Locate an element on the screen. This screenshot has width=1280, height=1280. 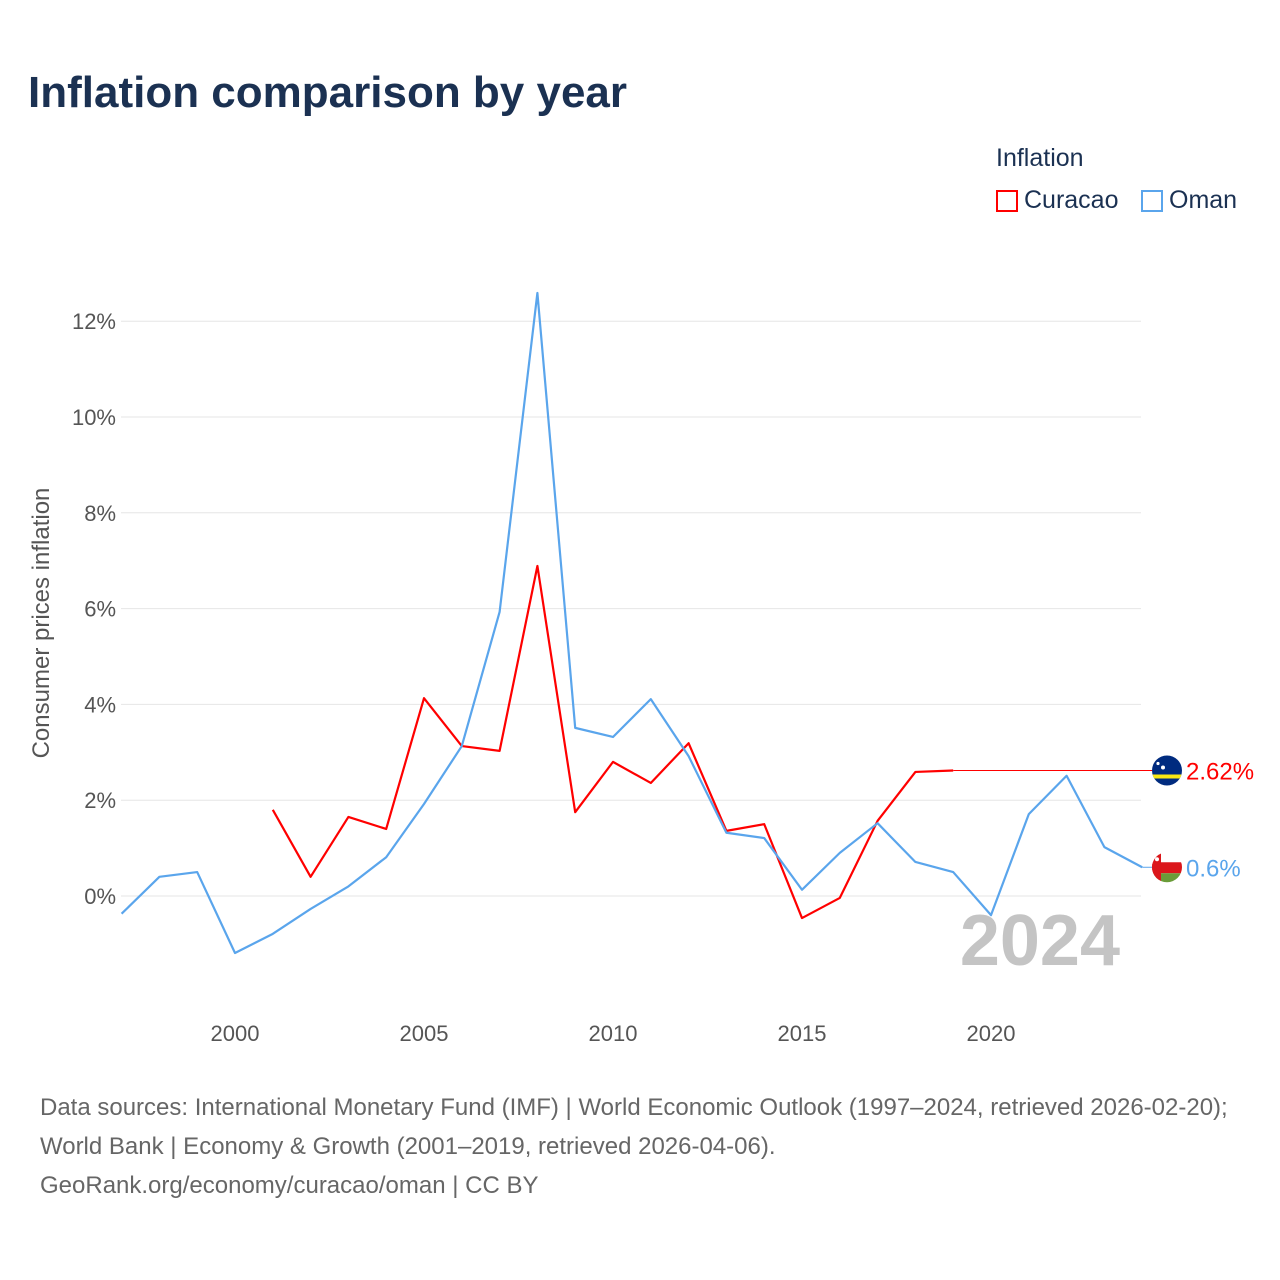
x-tick-label: 2015 is located at coordinates (802, 1033).